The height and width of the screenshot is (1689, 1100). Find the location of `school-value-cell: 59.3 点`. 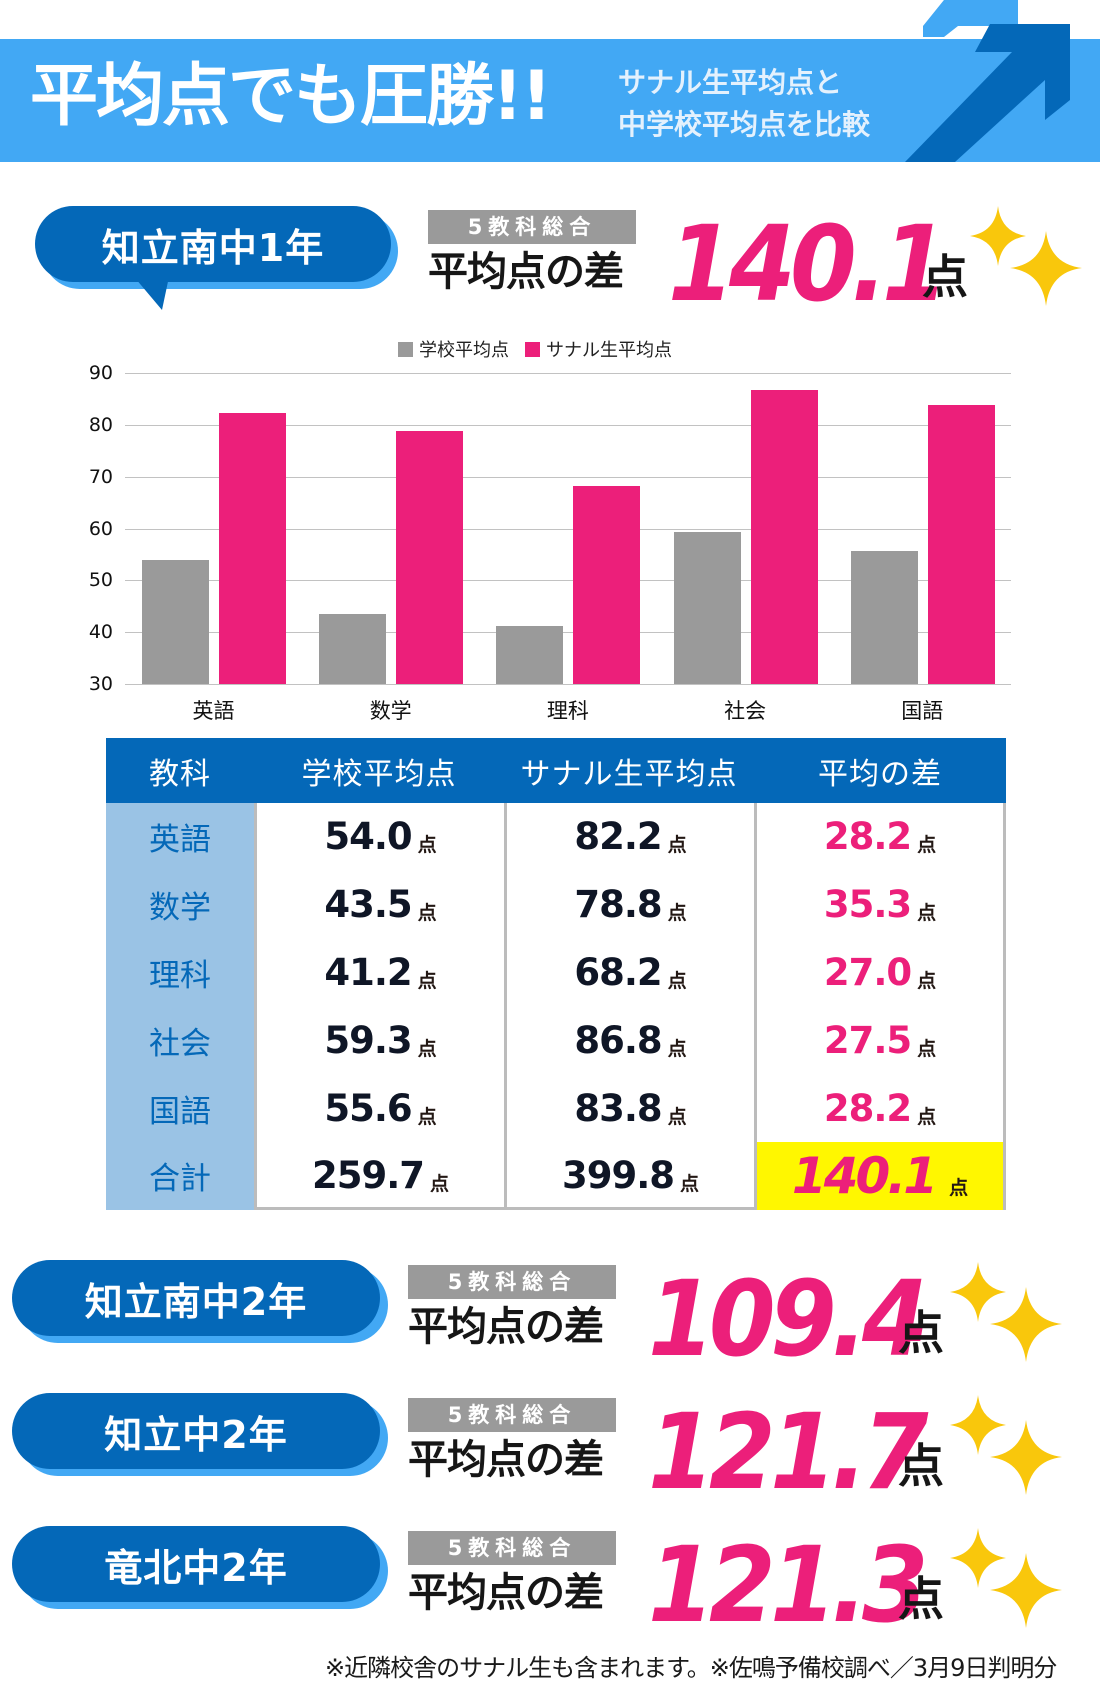

school-value-cell: 59.3 点 is located at coordinates (380, 1040).